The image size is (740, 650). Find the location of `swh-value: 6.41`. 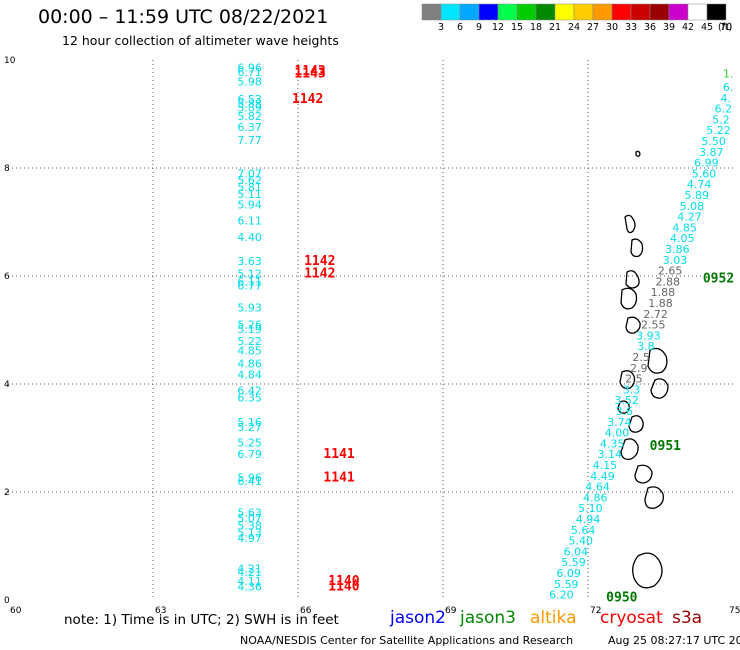

swh-value: 6.41 is located at coordinates (249, 481).